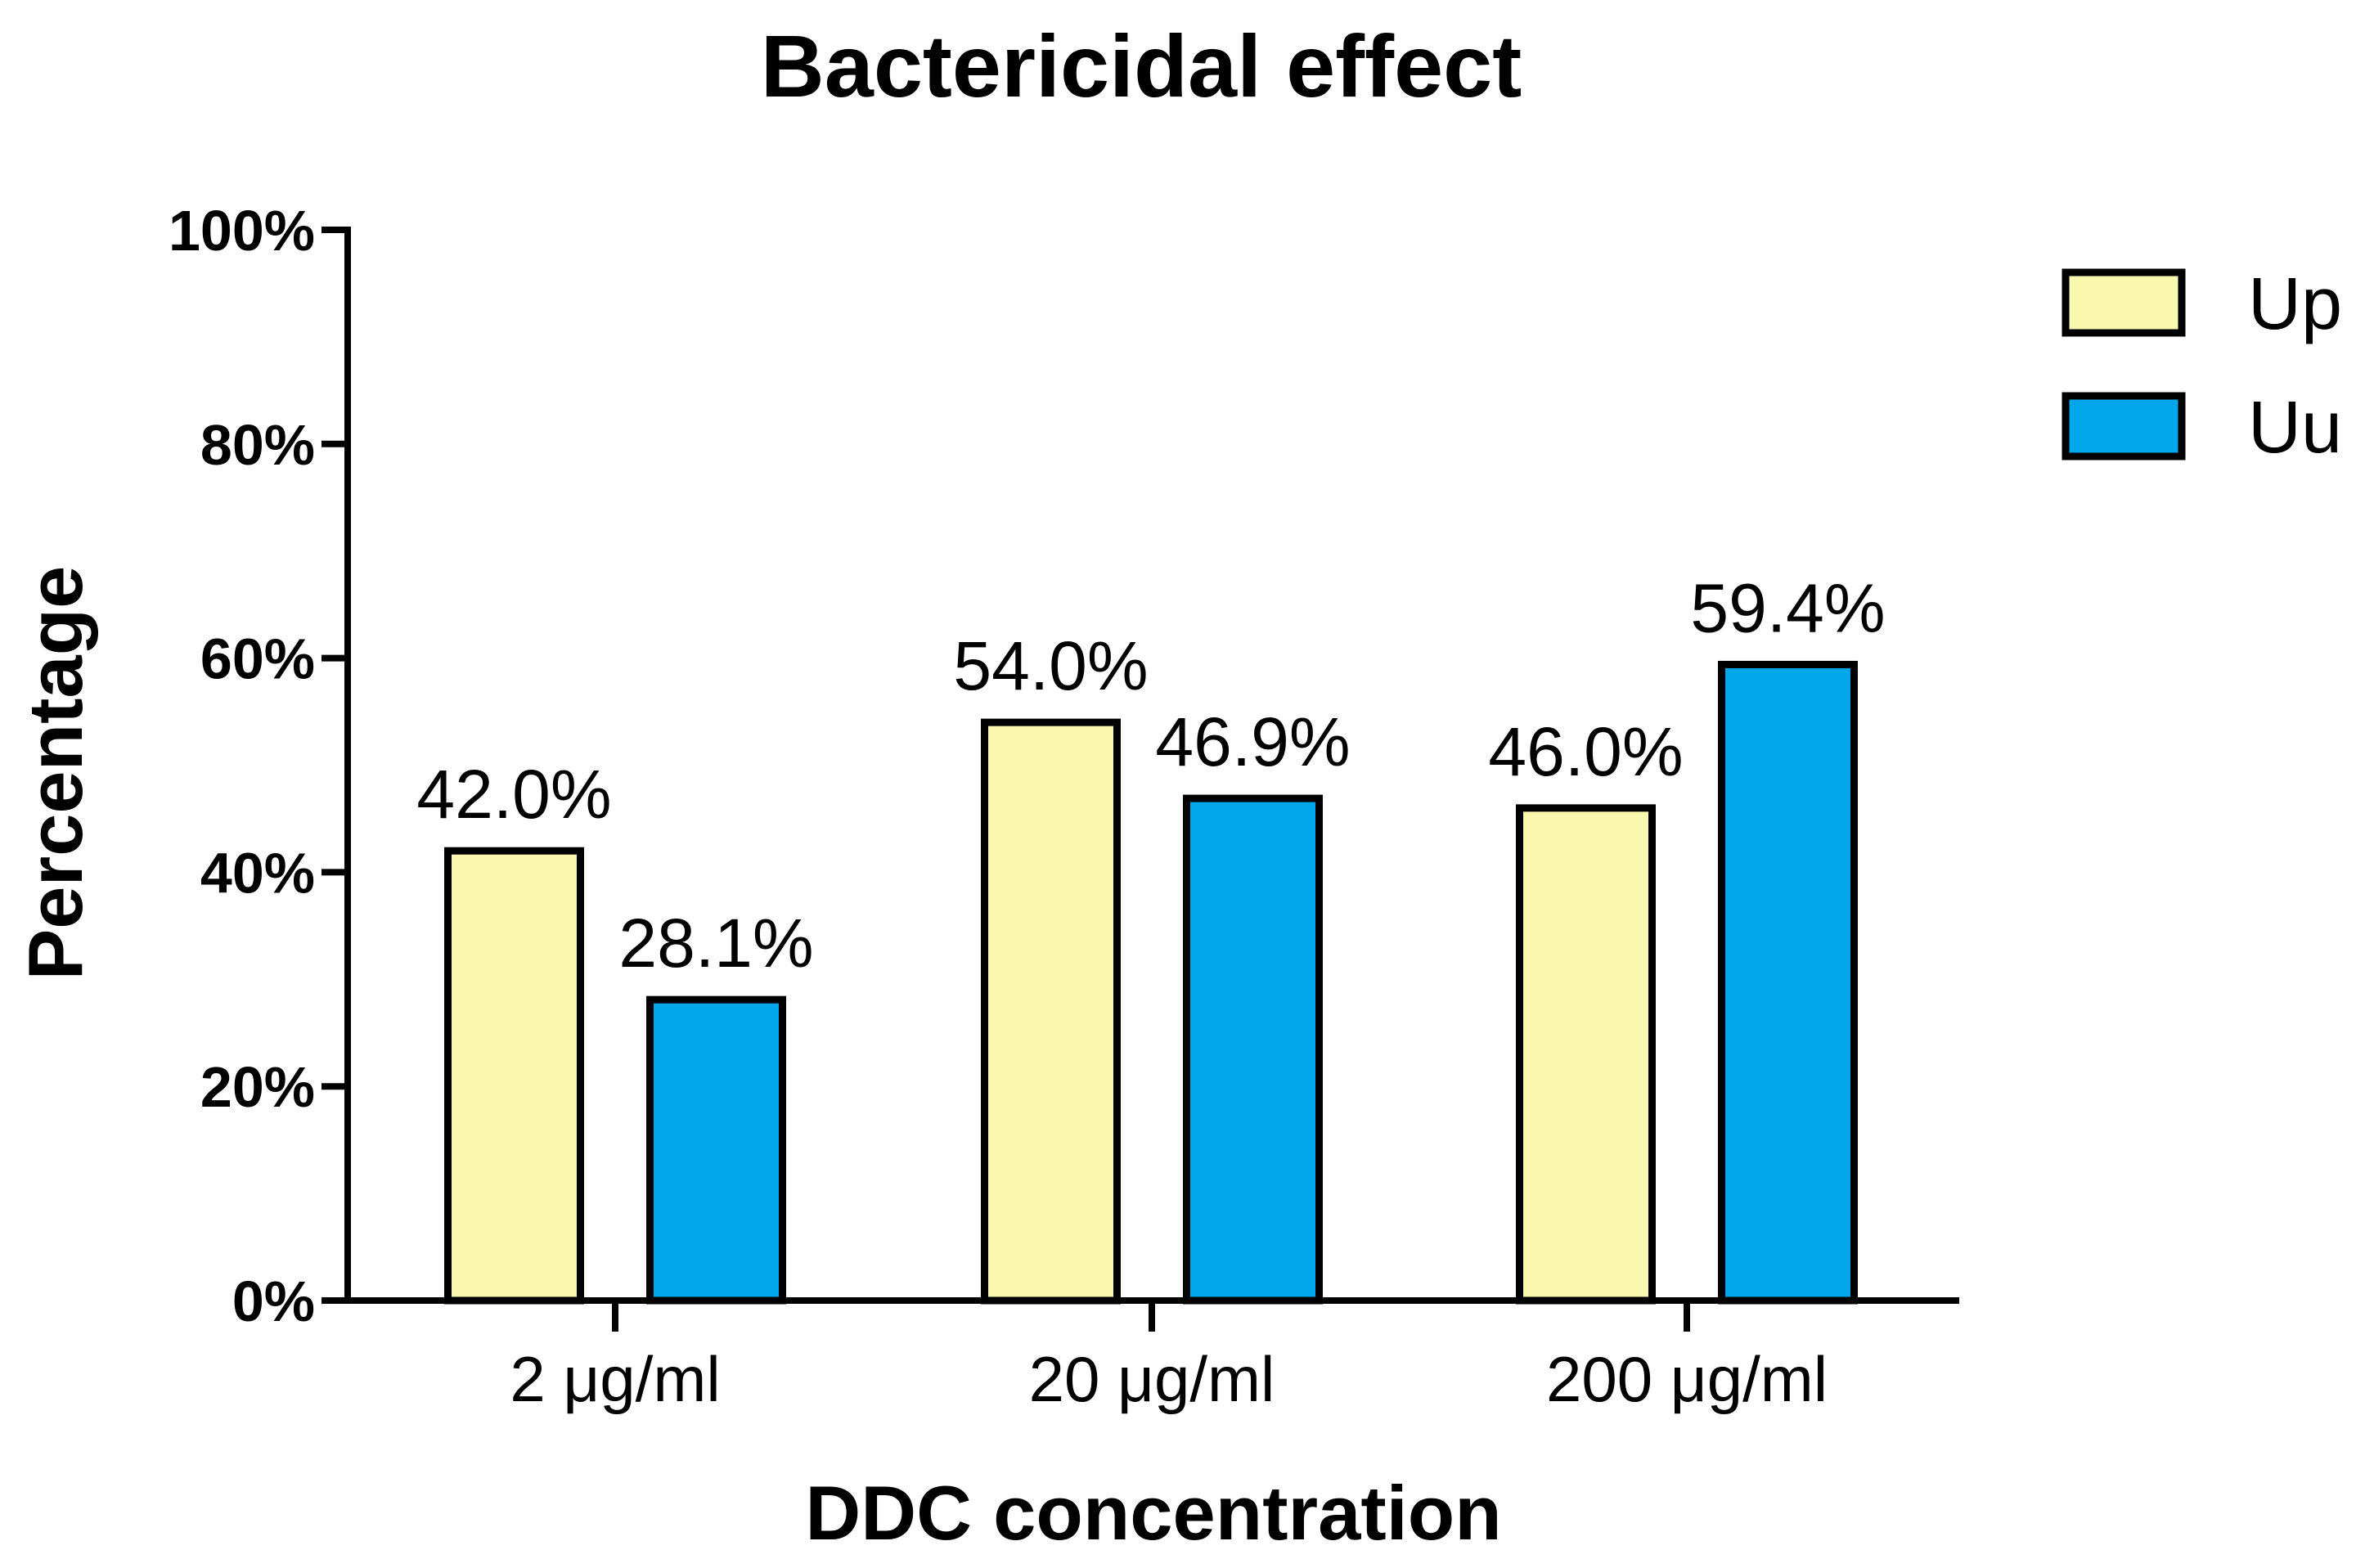 This screenshot has height=1568, width=2365. What do you see at coordinates (2202, 366) in the screenshot?
I see `legend: Up Uu` at bounding box center [2202, 366].